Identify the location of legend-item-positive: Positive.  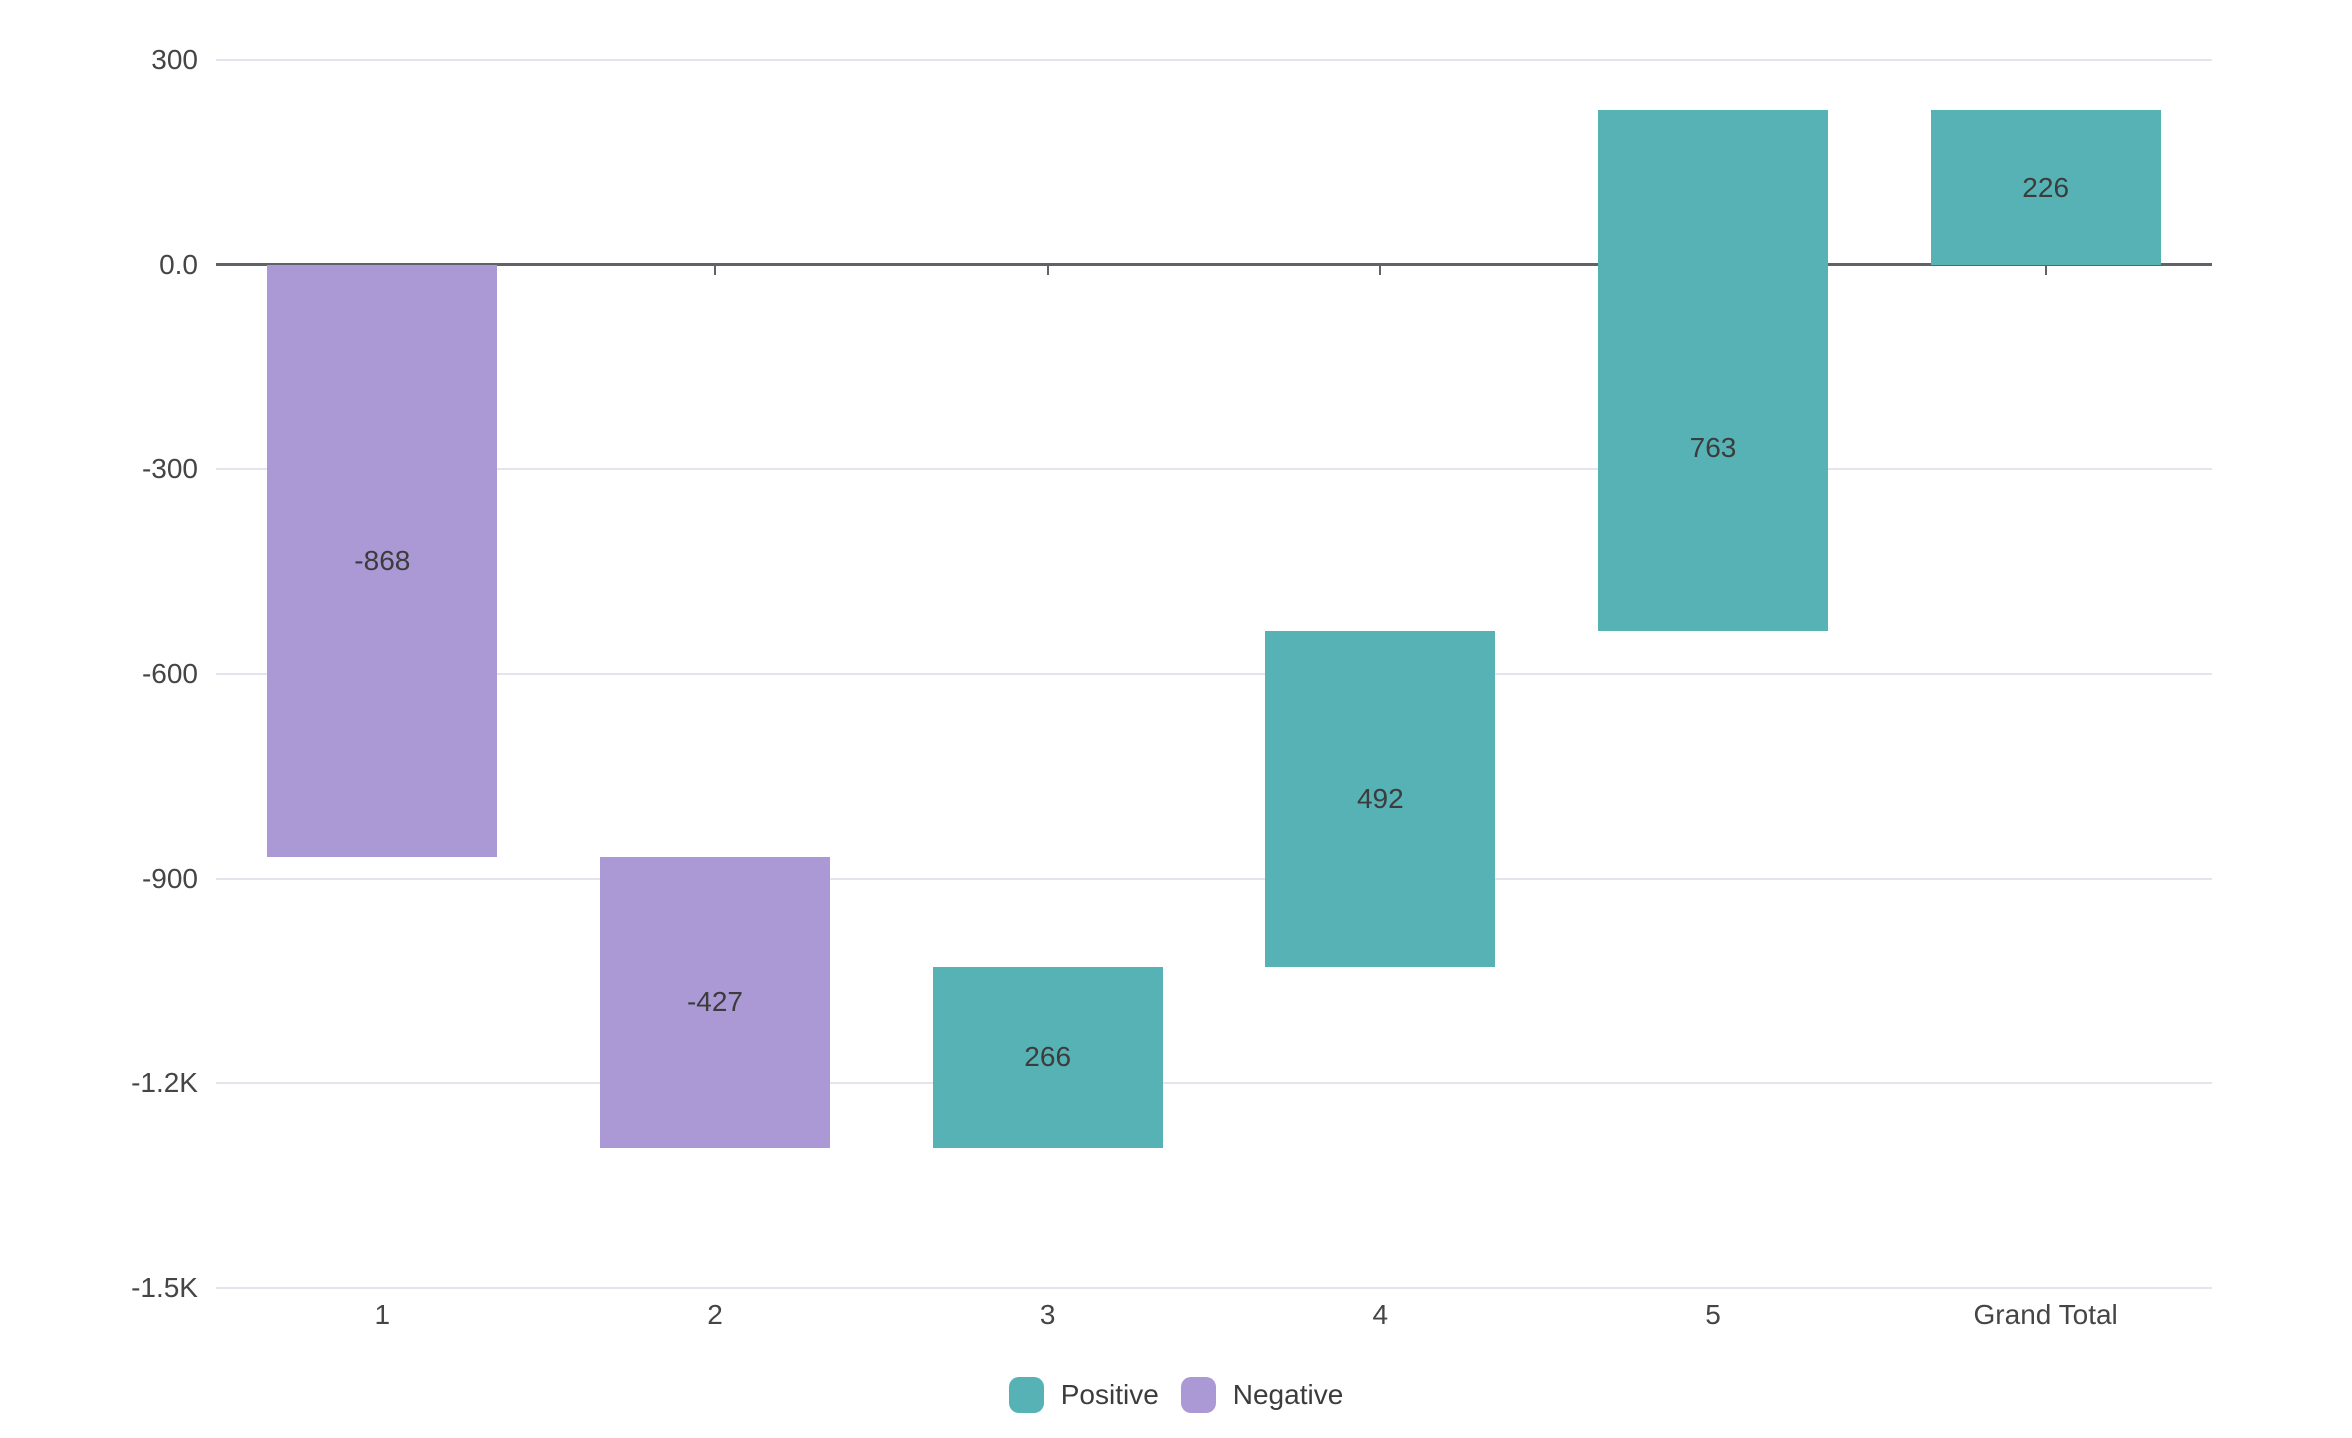
(1083, 1395).